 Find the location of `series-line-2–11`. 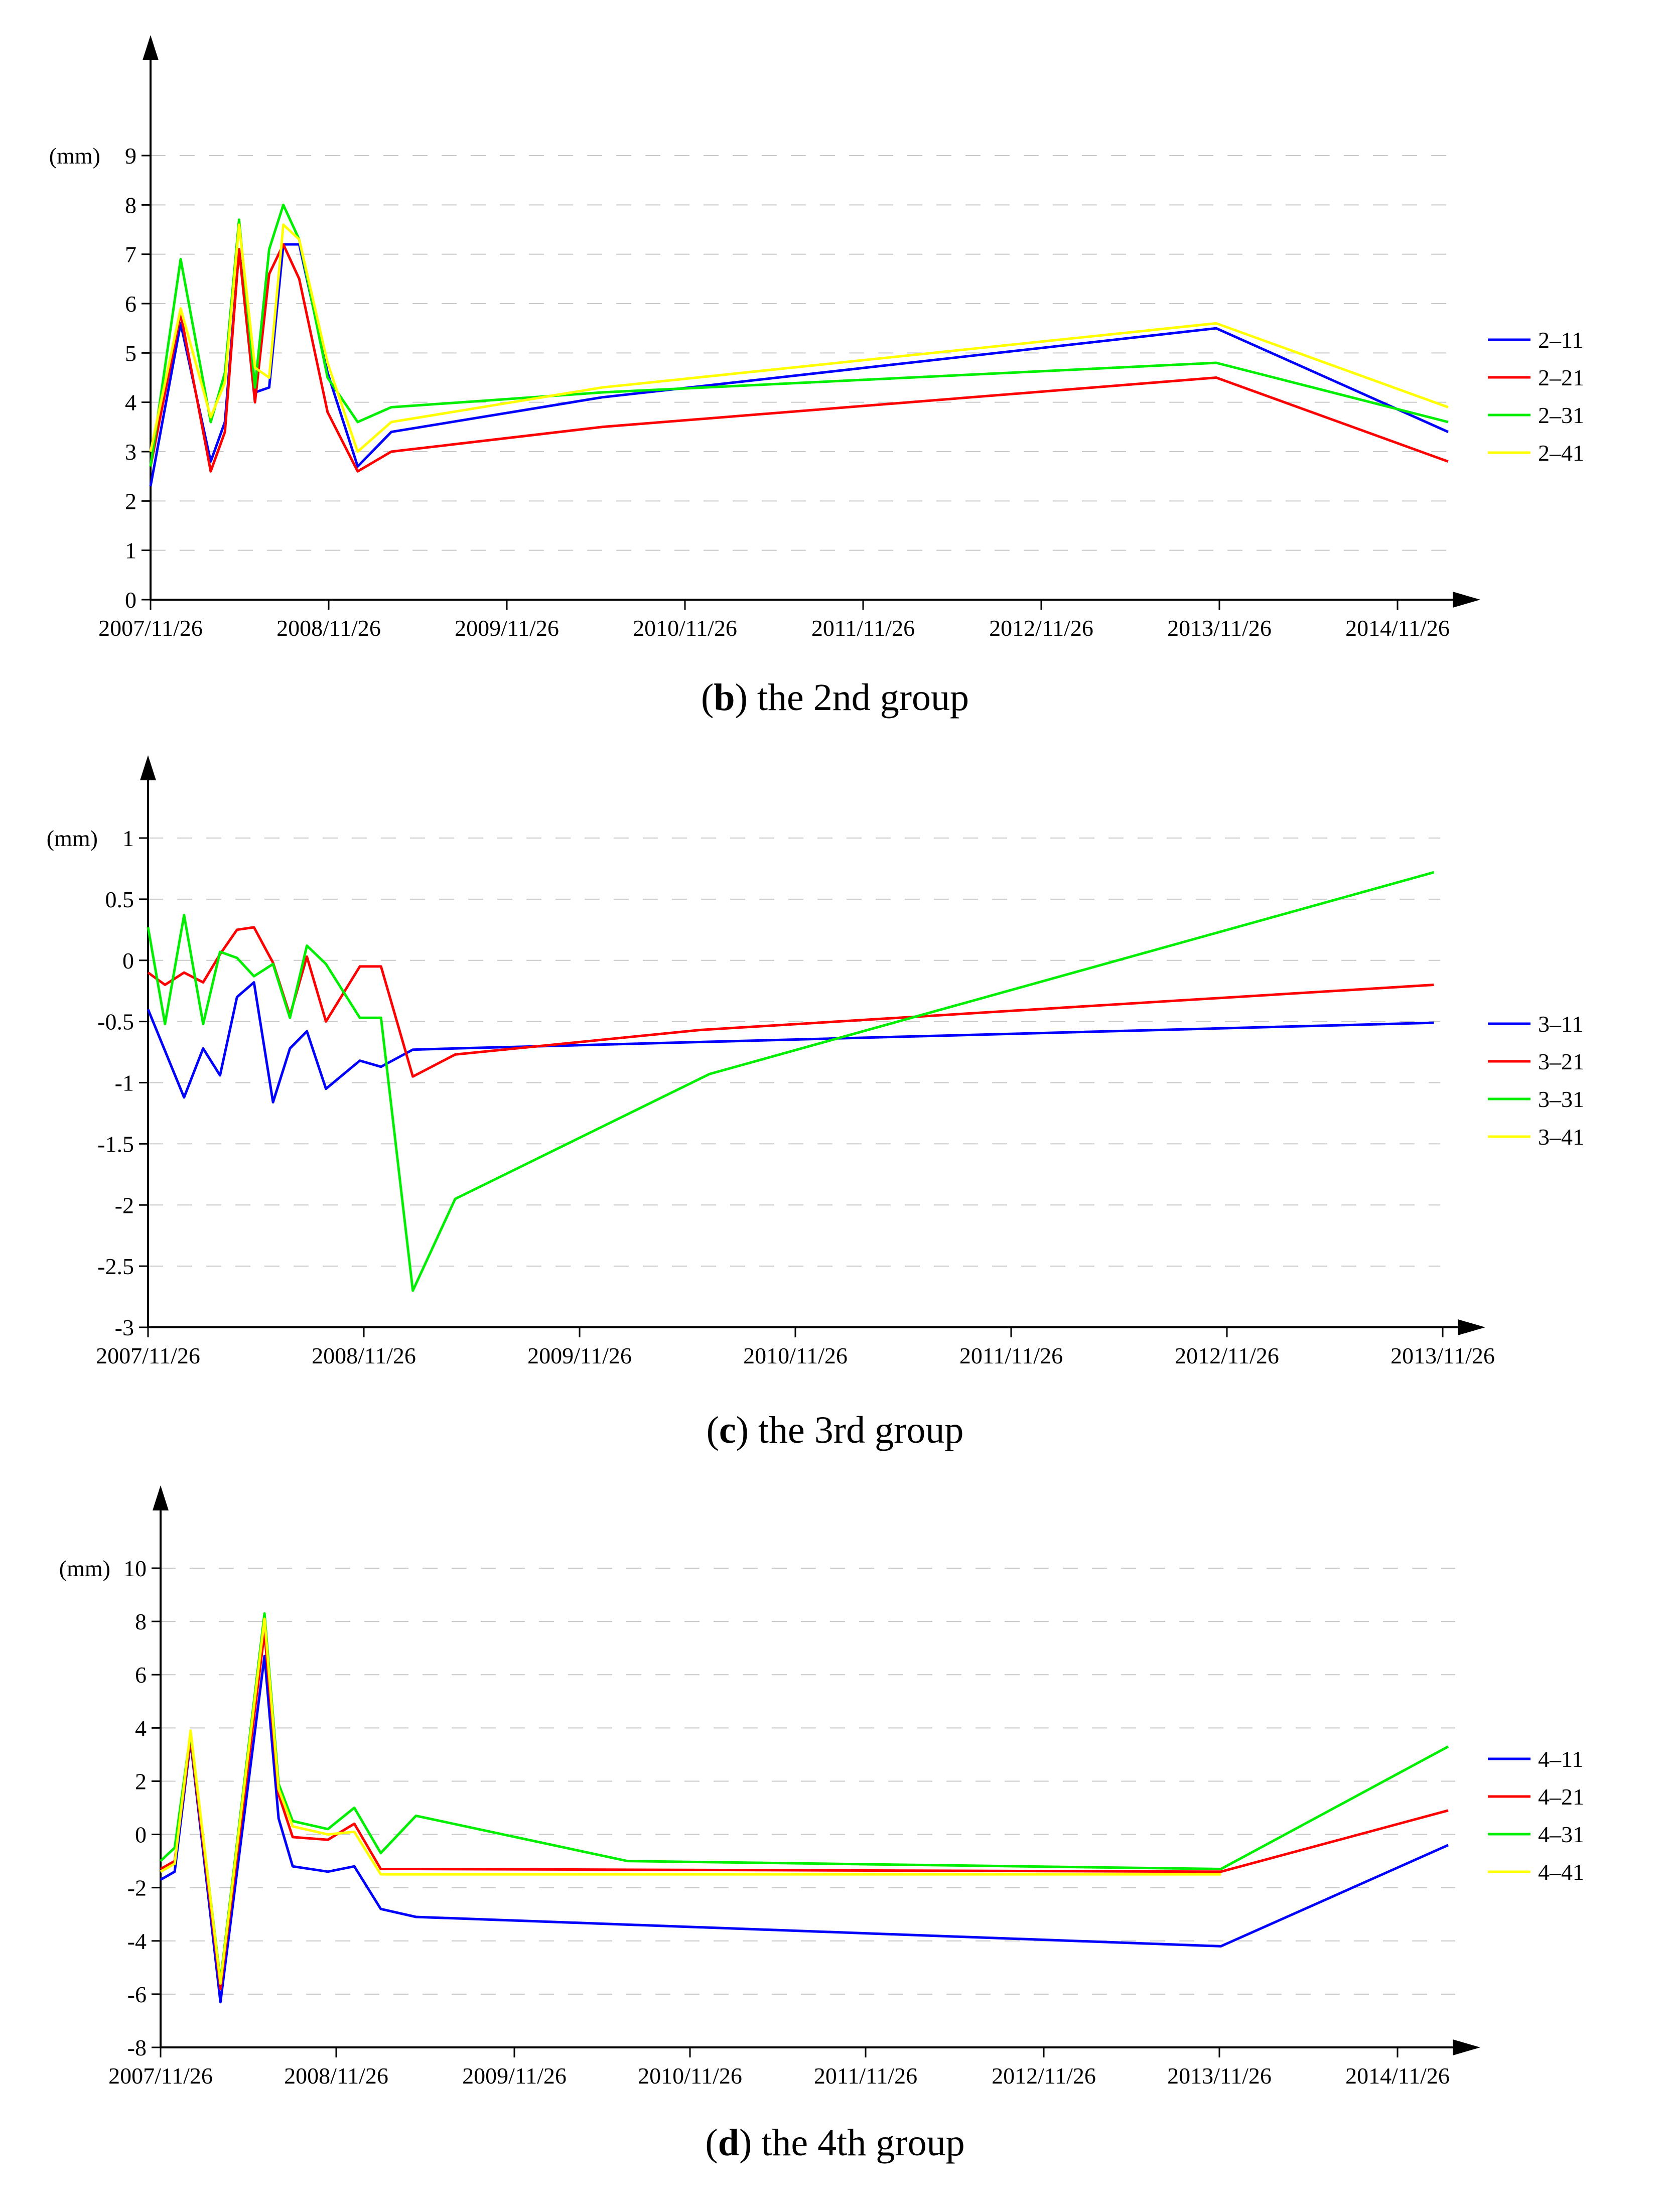

series-line-2–11 is located at coordinates (799, 365).